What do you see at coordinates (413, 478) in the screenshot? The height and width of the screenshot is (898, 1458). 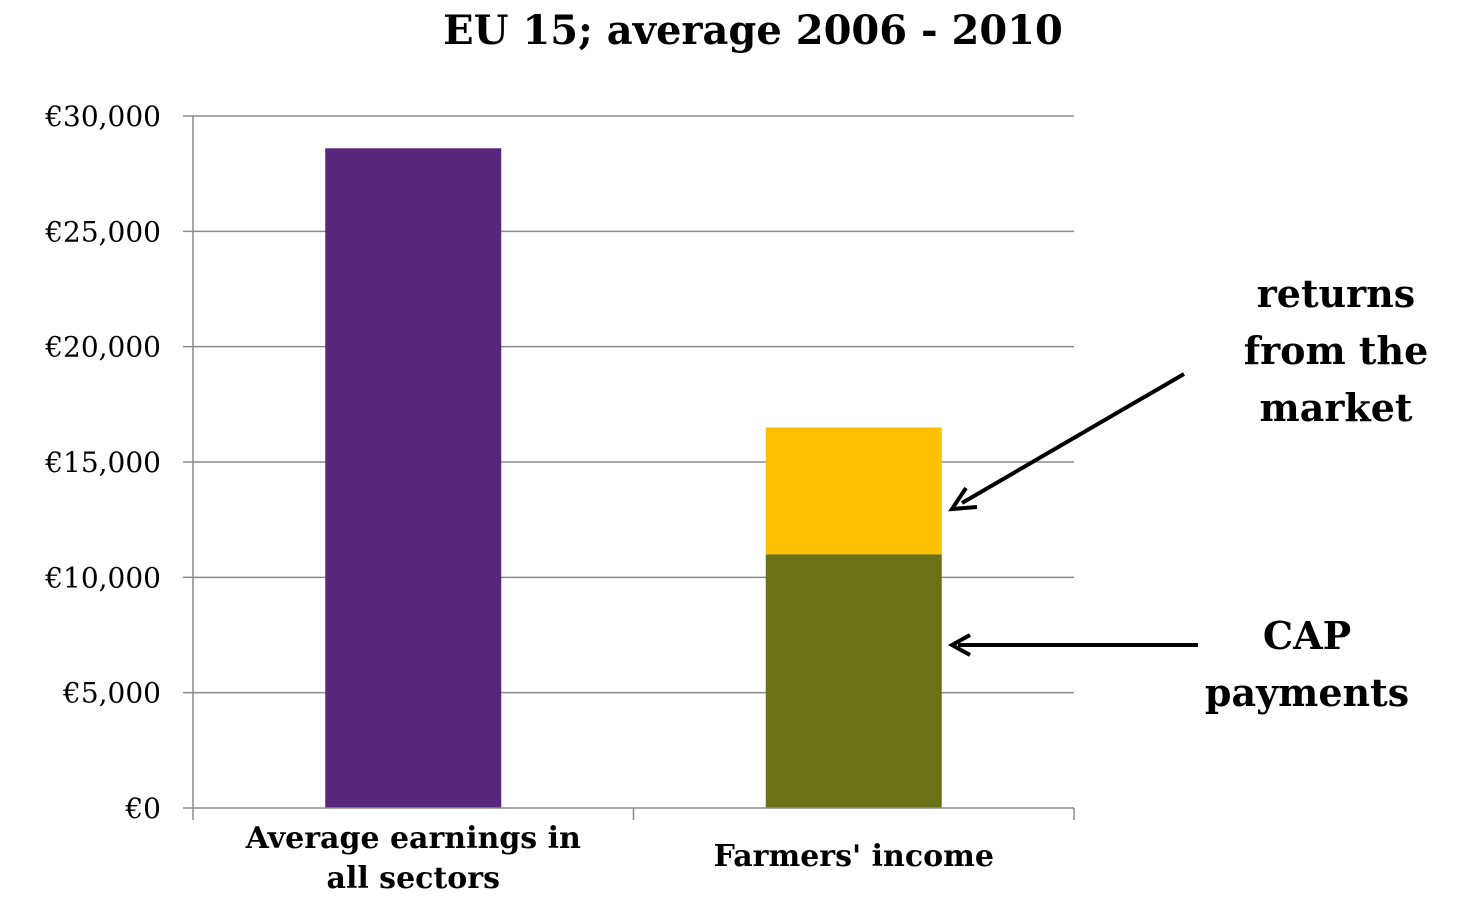 I see `bar-earnings` at bounding box center [413, 478].